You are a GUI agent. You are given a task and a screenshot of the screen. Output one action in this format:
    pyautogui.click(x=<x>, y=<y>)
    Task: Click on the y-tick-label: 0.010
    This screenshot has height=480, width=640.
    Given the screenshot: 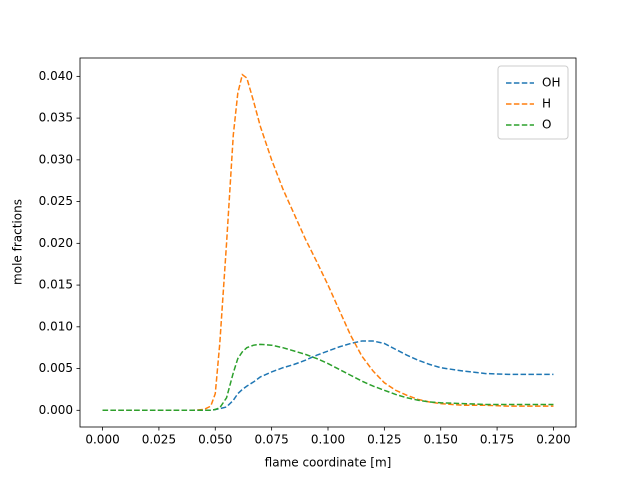 What is the action you would take?
    pyautogui.click(x=56, y=326)
    